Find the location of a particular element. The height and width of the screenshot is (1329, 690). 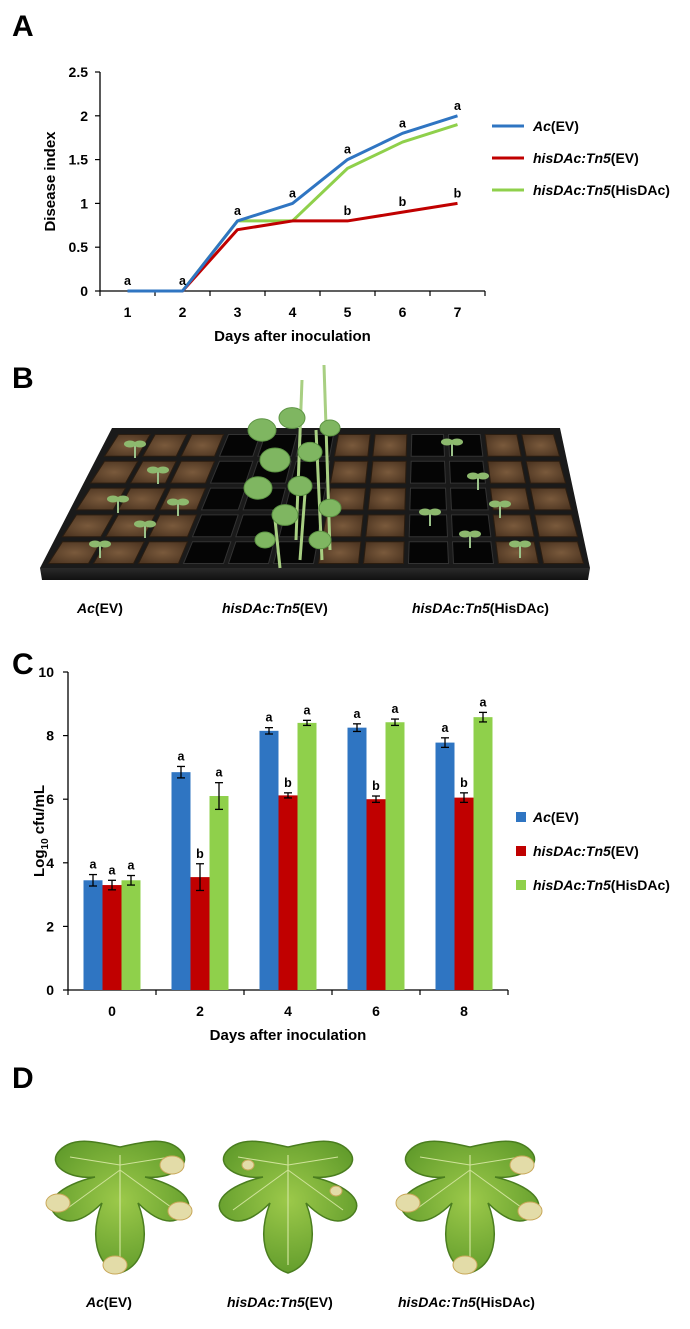

legend-label-2: hisDAc:Tn5(EV) is located at coordinates (586, 158).